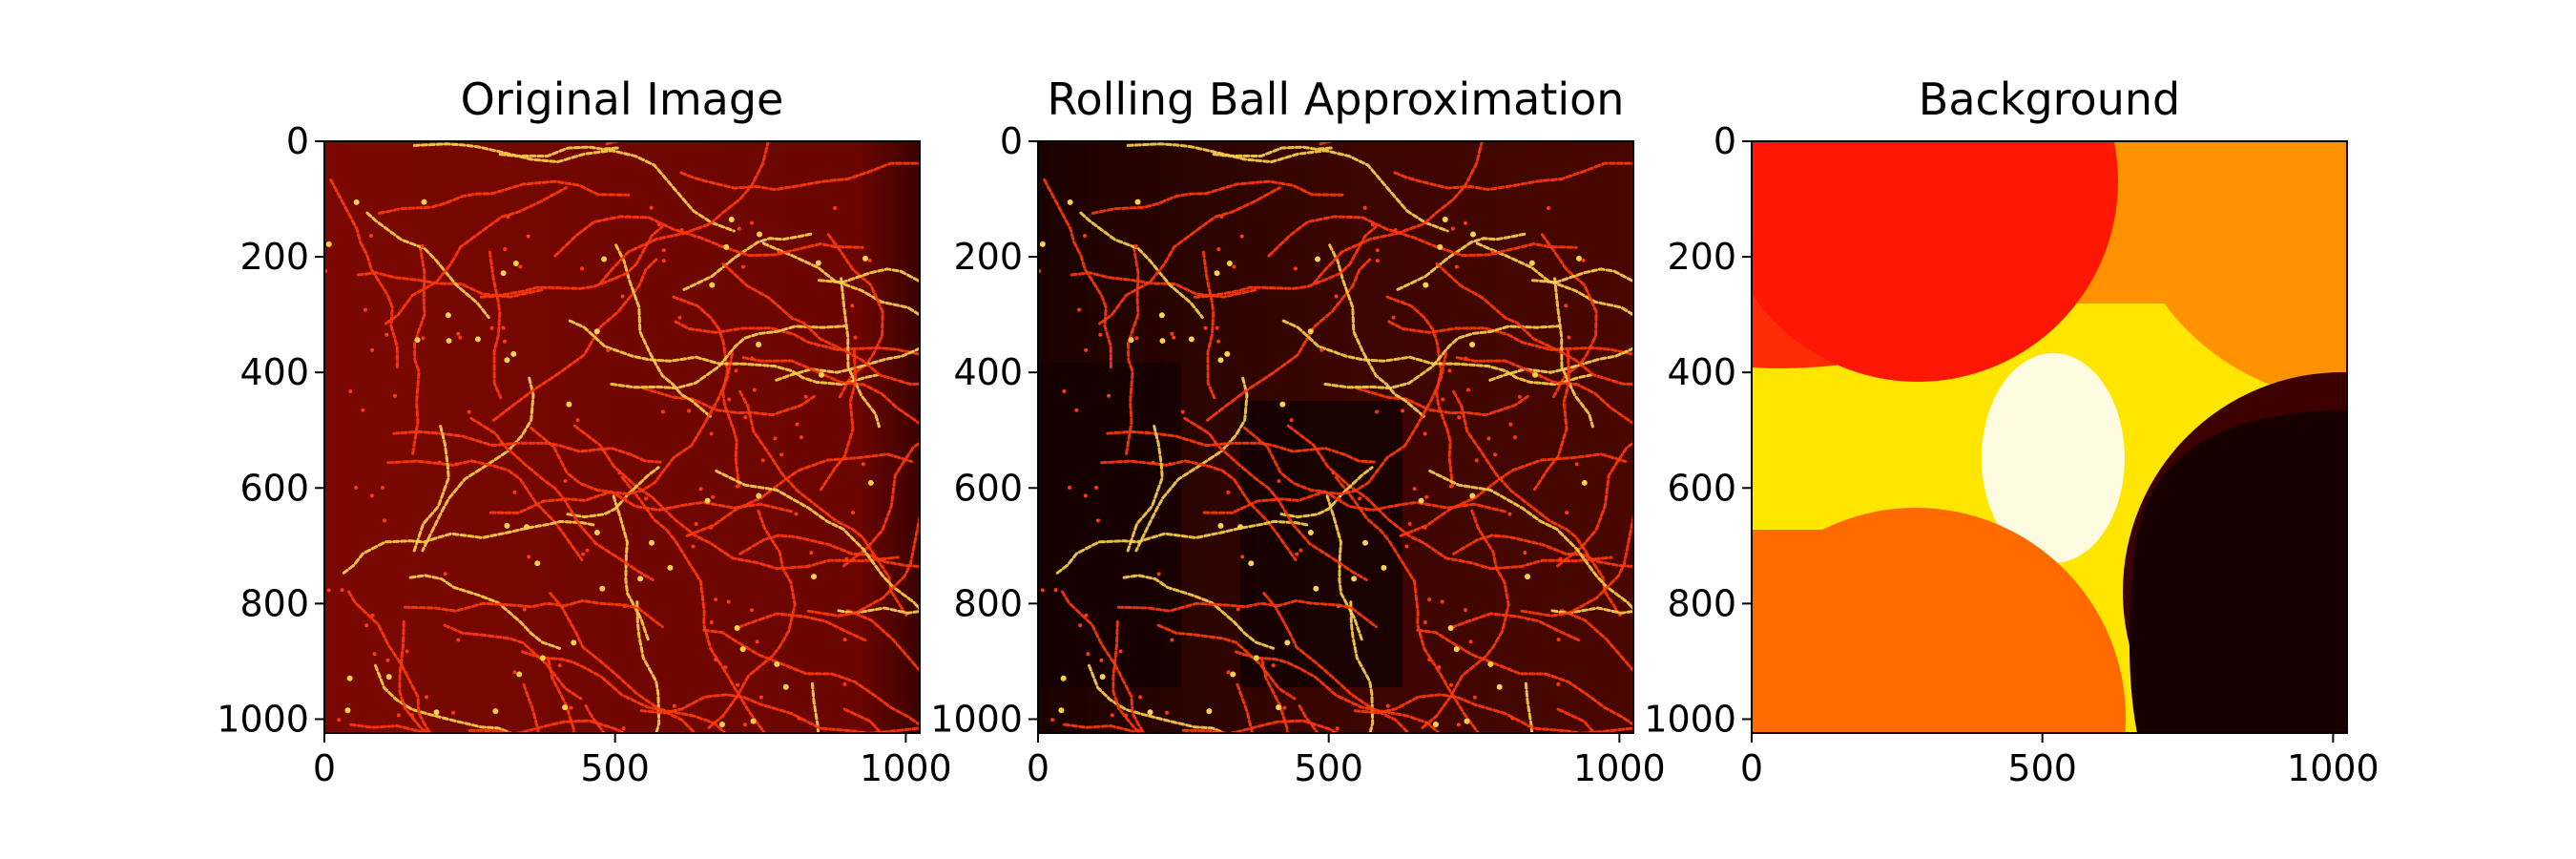  What do you see at coordinates (1877, 631) in the screenshot?
I see `background-orange-edge` at bounding box center [1877, 631].